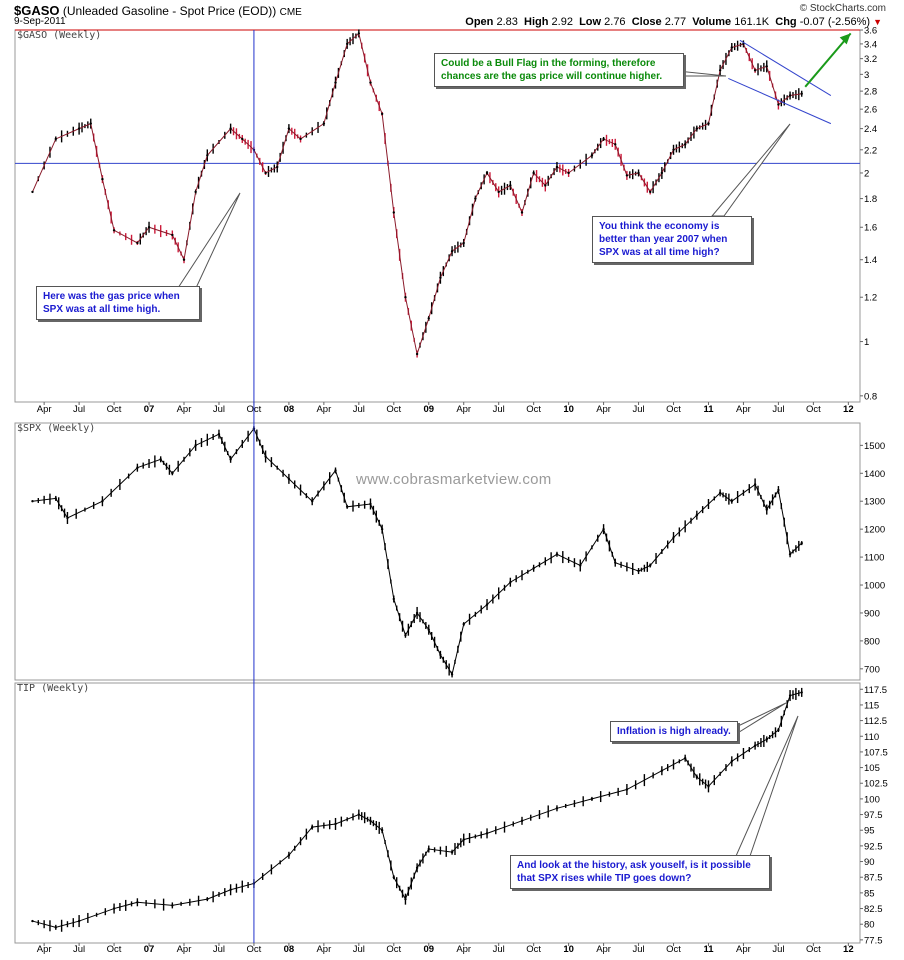  I want to click on high-value: 2.92, so click(562, 22).